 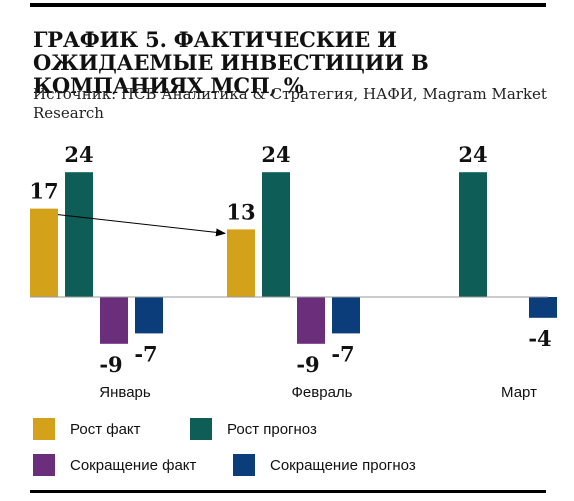 What do you see at coordinates (343, 465) in the screenshot?
I see `legend-label-3: Сокращение прогноз` at bounding box center [343, 465].